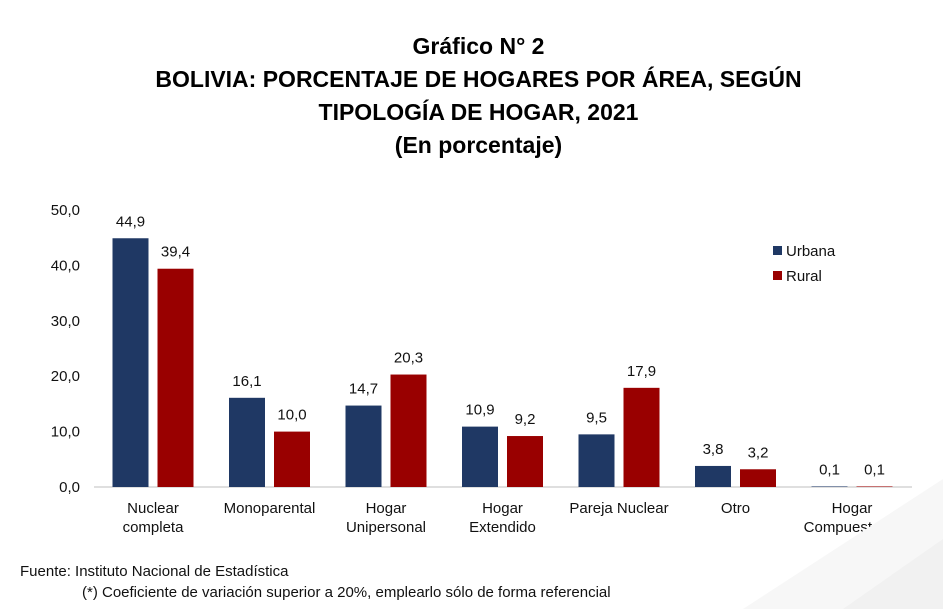 The image size is (943, 609). Describe the element at coordinates (65, 210) in the screenshot. I see `y-tick-label: 50,0` at that location.